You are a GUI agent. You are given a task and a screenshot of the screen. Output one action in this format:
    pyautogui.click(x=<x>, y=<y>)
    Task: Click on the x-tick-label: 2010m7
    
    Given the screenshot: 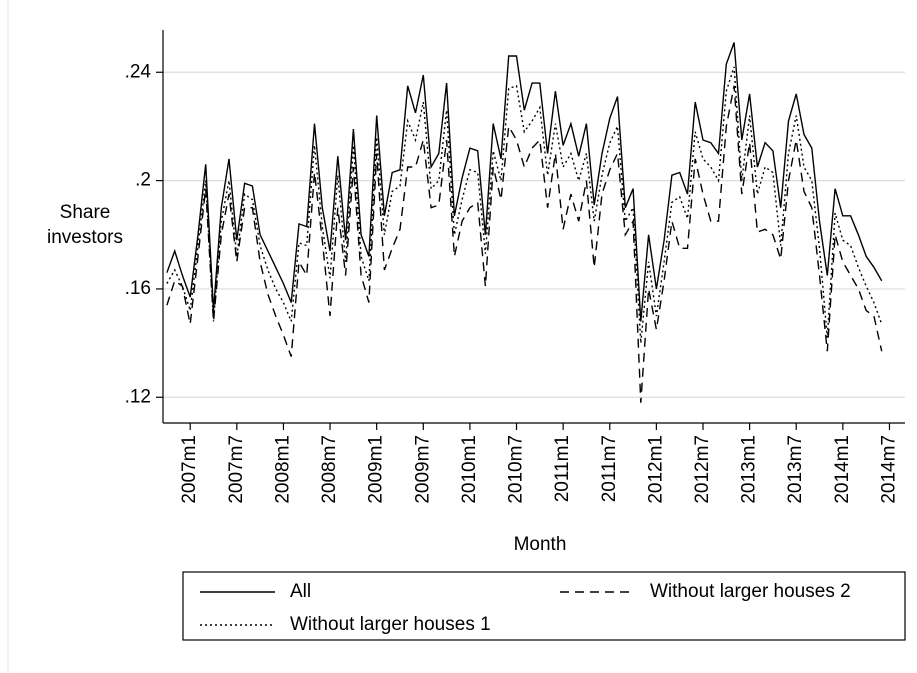 What is the action you would take?
    pyautogui.click(x=516, y=469)
    